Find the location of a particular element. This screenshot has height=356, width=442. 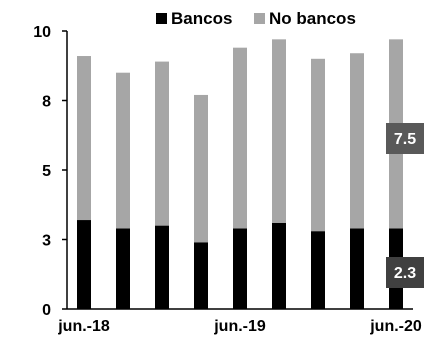

y-tick-label-3: 5 is located at coordinates (46, 171).